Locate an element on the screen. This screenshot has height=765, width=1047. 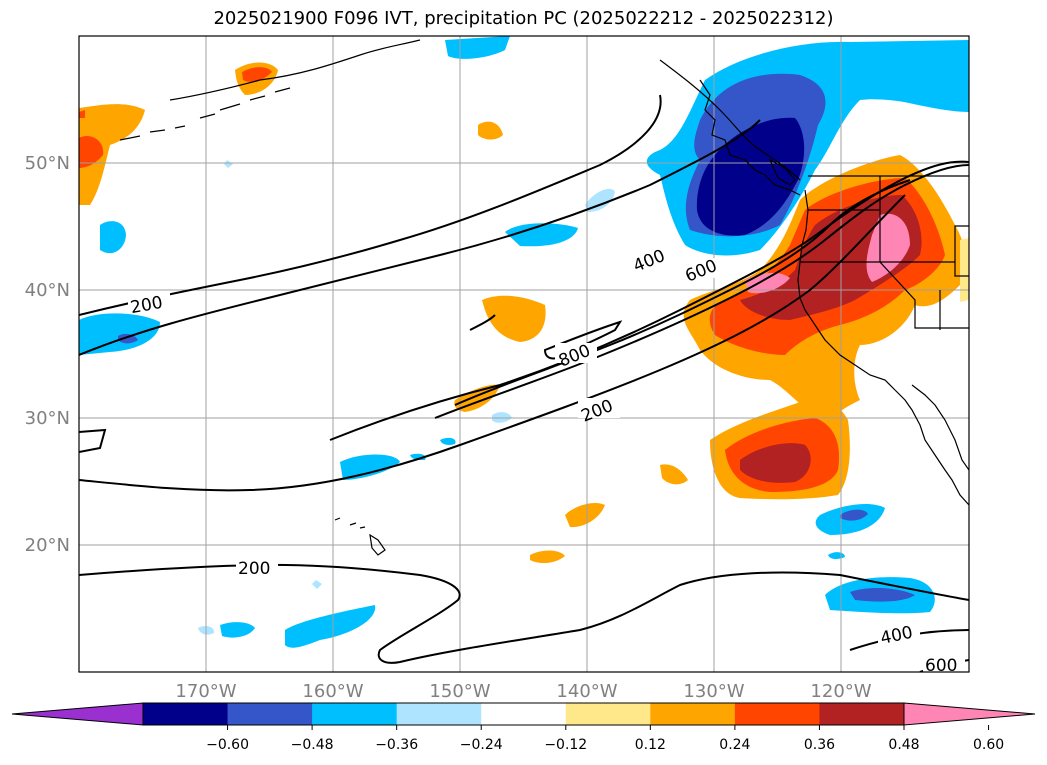
colorbar-extend-min is located at coordinates (77, 714).